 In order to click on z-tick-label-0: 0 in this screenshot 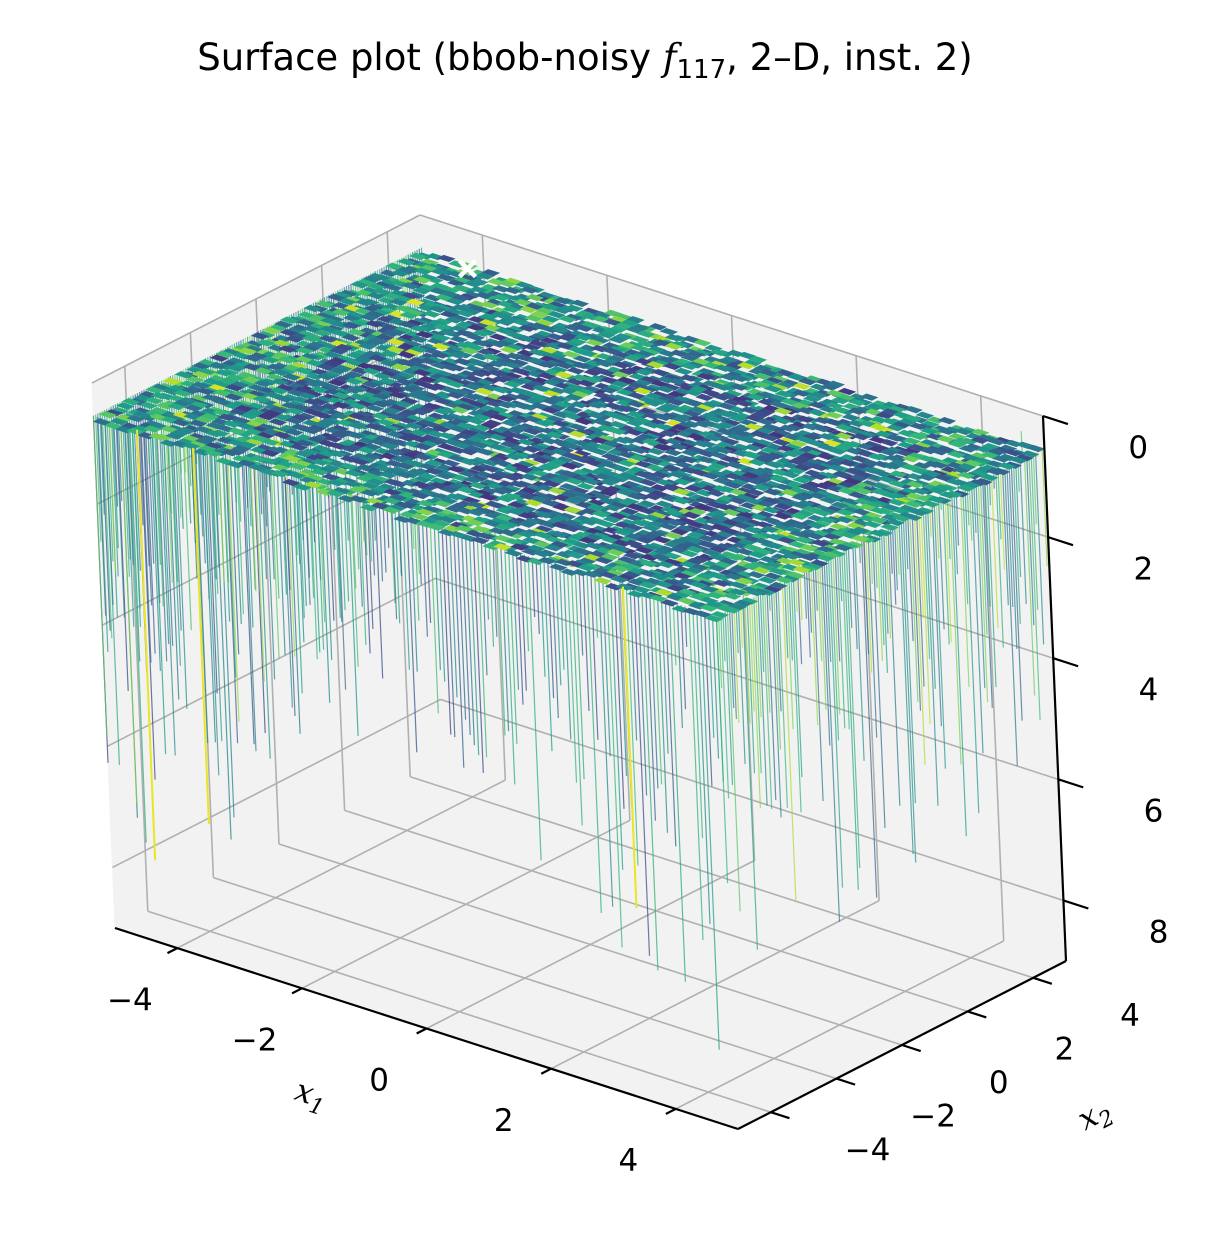, I will do `click(1138, 448)`.